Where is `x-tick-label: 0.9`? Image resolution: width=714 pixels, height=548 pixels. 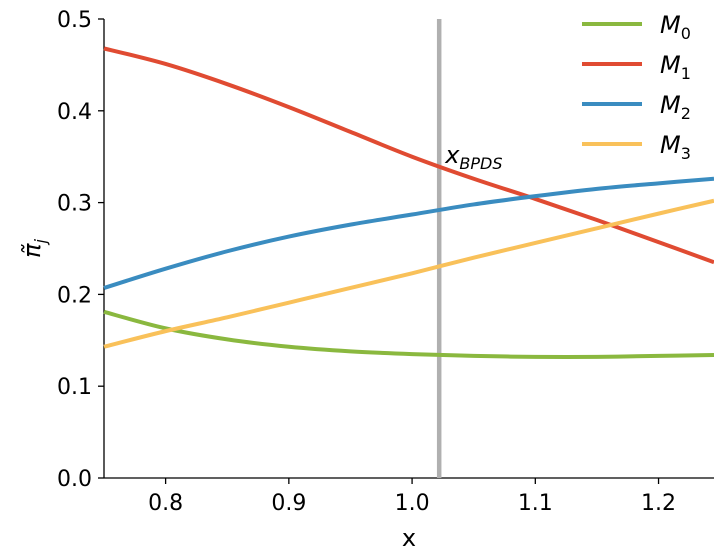
x-tick-label: 0.9 is located at coordinates (288, 503).